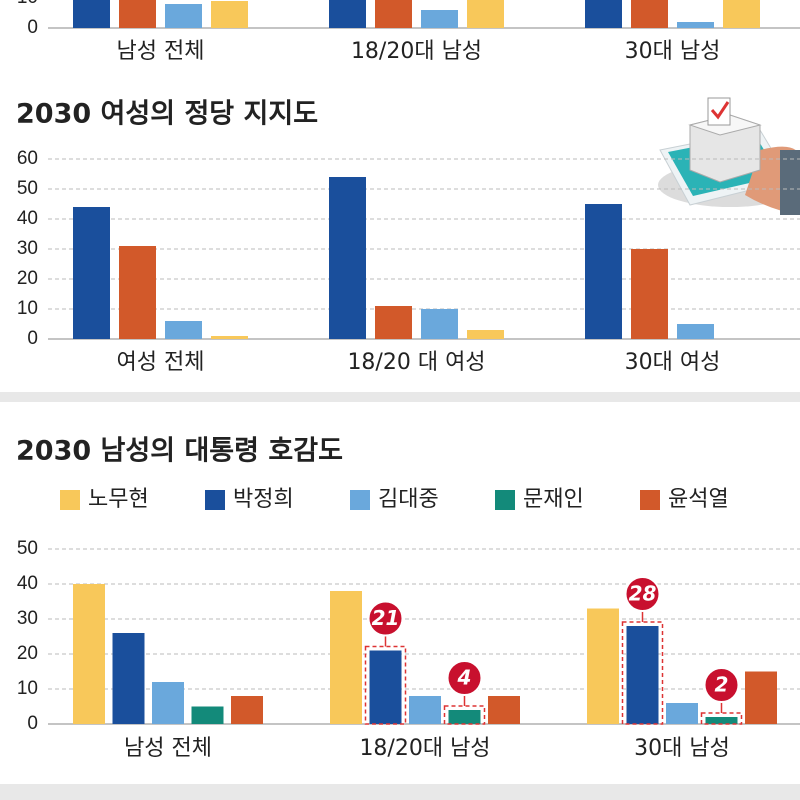  What do you see at coordinates (416, 362) in the screenshot?
I see `x-tick-label: 18/20 대 여성` at bounding box center [416, 362].